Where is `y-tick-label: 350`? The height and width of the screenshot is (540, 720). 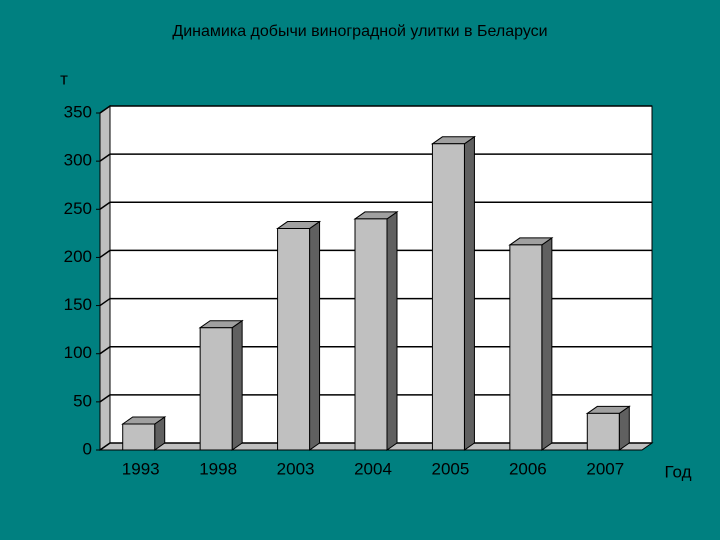
y-tick-label: 350 is located at coordinates (78, 111).